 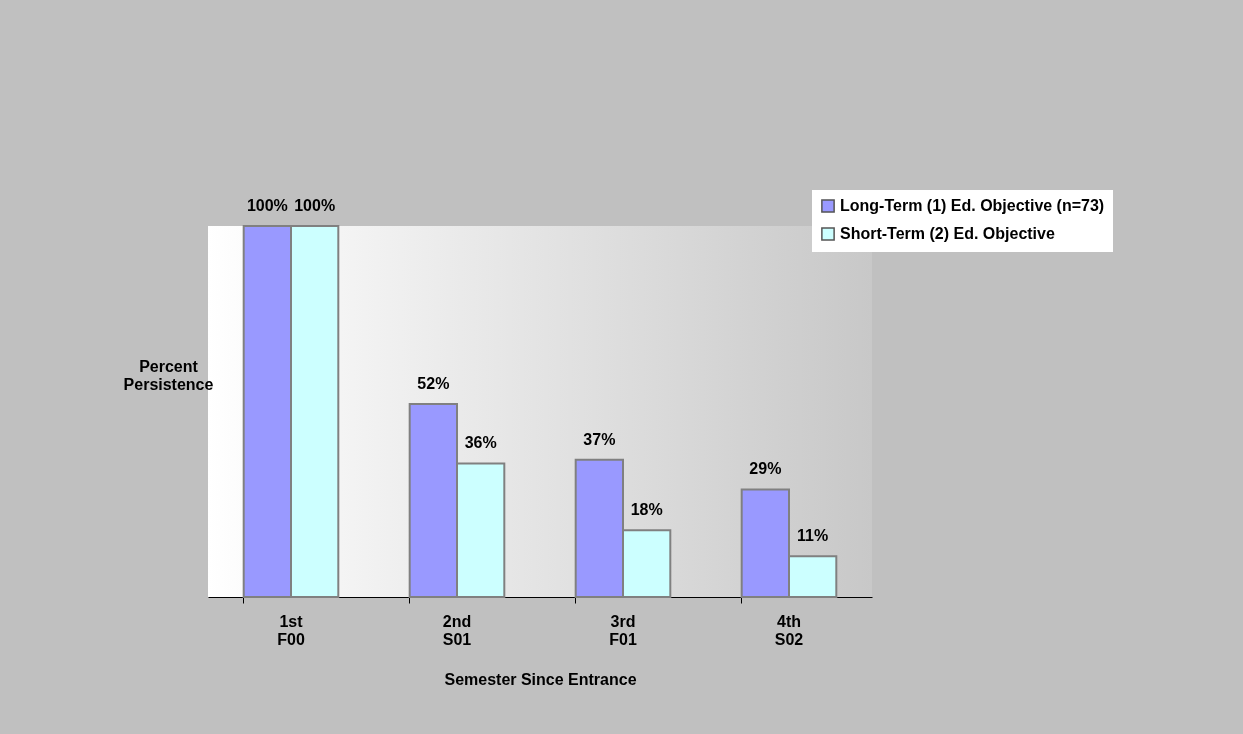 I want to click on x-axis-title: Semester Since Entrance, so click(x=540, y=679).